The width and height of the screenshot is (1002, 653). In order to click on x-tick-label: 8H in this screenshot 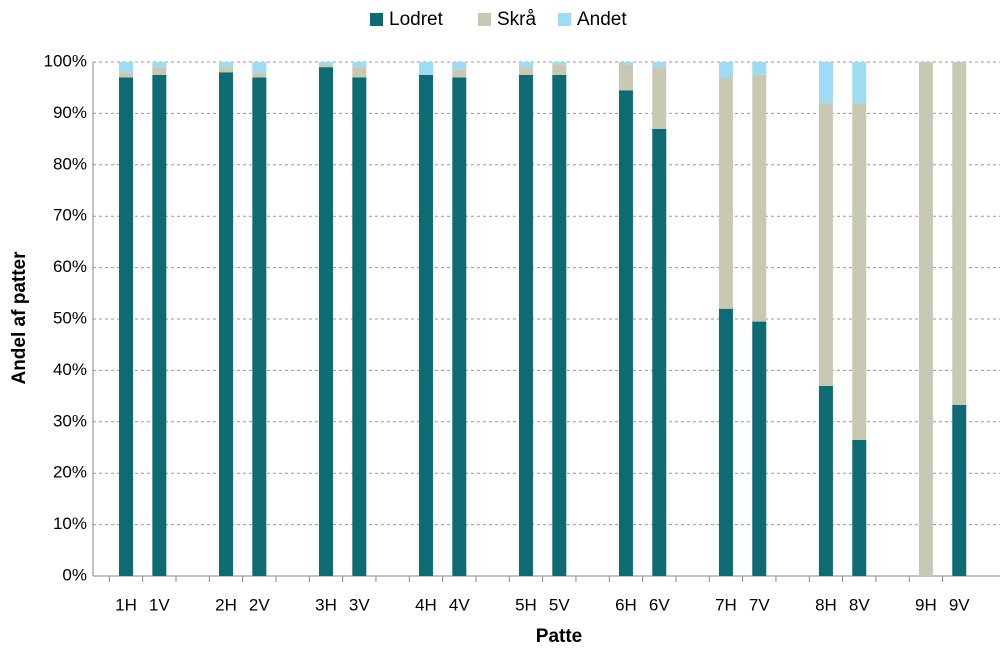, I will do `click(826, 604)`.